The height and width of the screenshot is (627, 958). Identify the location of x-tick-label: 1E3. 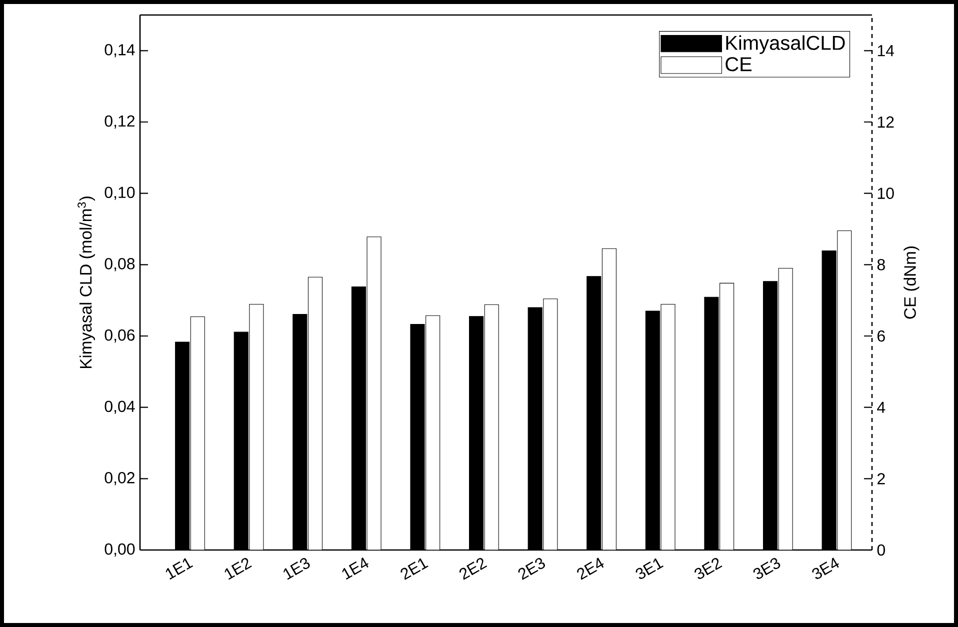
(297, 569).